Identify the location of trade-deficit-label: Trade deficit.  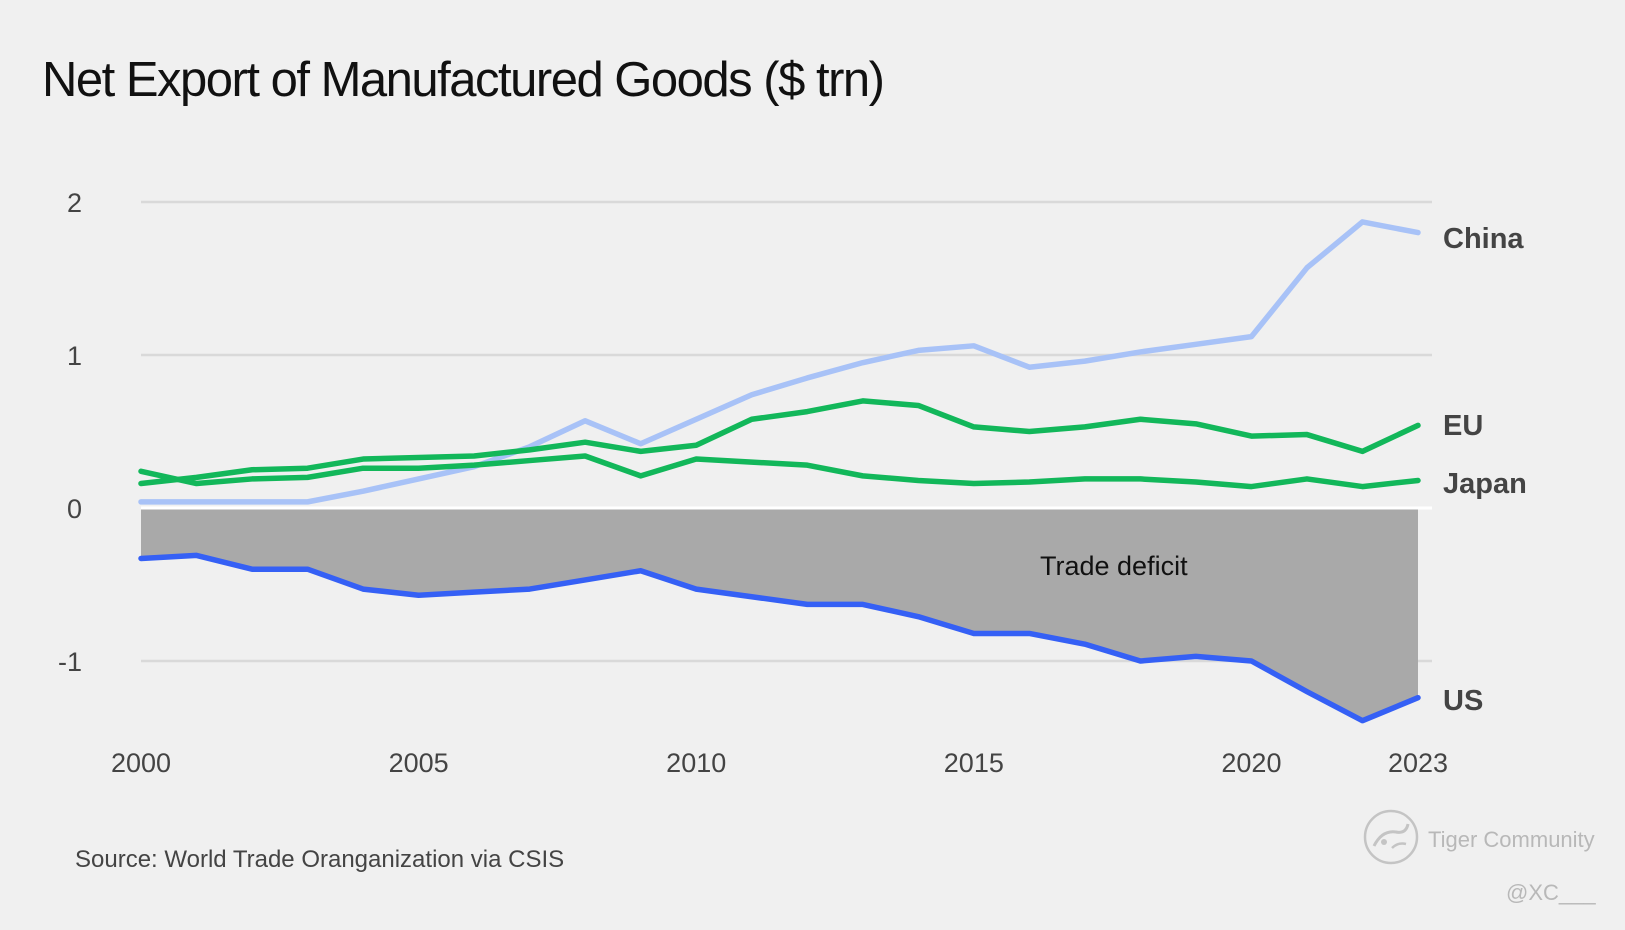
(1114, 566).